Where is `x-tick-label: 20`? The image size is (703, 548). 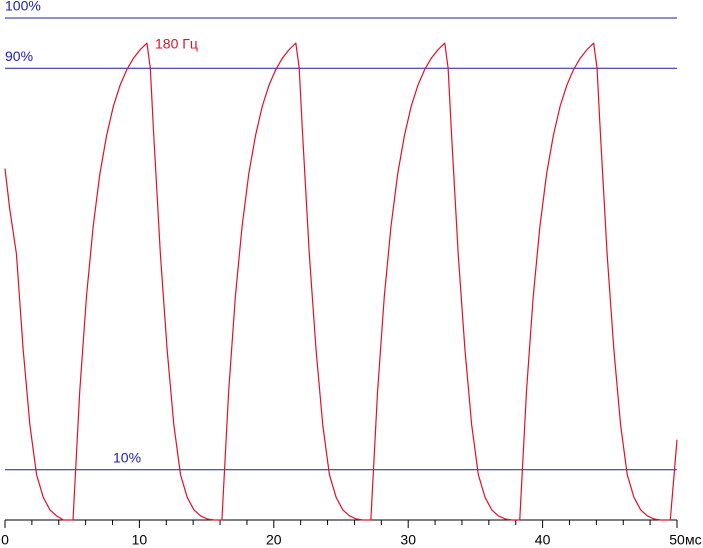 x-tick-label: 20 is located at coordinates (274, 540).